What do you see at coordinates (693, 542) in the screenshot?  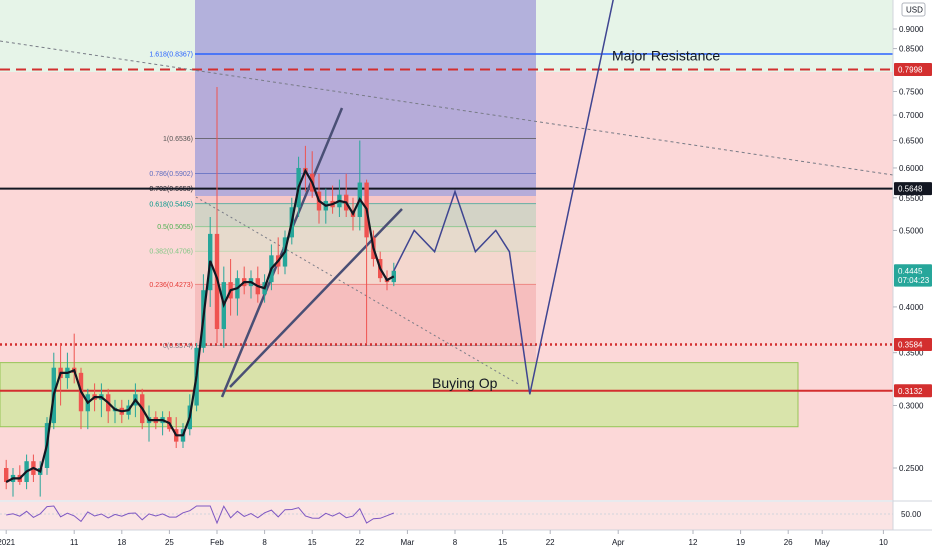 I see `x-tick-label: 12` at bounding box center [693, 542].